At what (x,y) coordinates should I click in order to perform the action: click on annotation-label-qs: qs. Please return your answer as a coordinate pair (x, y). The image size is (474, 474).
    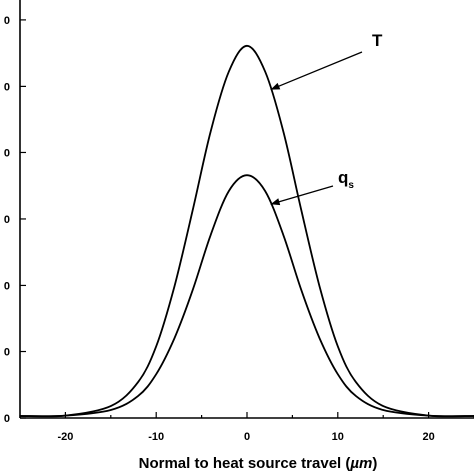
    Looking at the image, I should click on (346, 179).